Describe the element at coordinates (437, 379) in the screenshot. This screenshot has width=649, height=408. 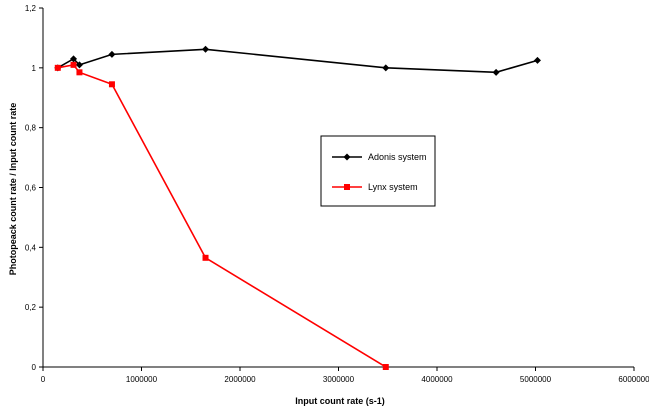
I see `x-tick-label: 4000000` at that location.